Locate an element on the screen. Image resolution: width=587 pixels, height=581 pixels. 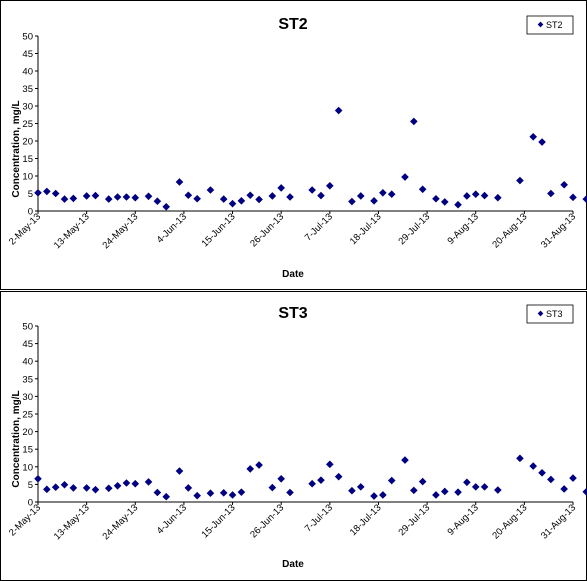
x-tick-label: 9-Aug-13 is located at coordinates (462, 519).